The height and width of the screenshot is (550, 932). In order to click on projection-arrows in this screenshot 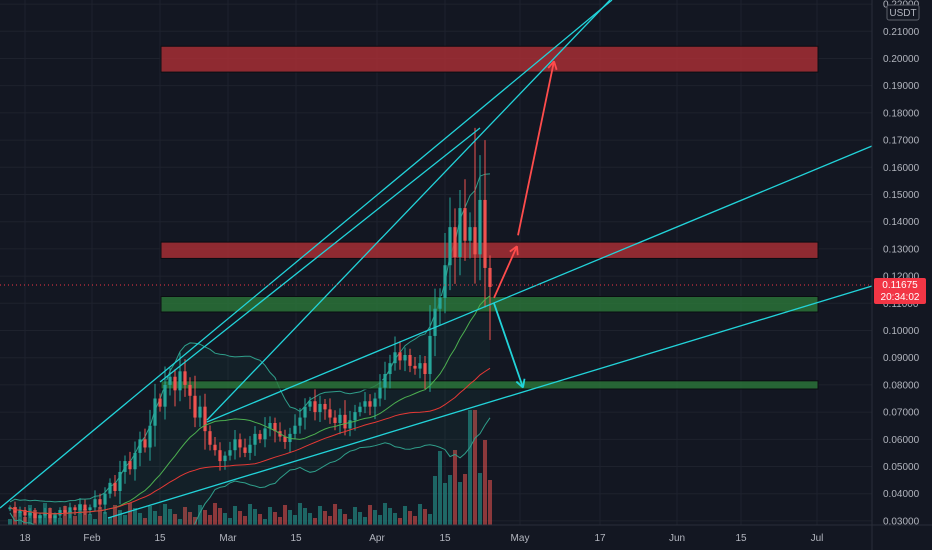, I will do `click(525, 224)`.